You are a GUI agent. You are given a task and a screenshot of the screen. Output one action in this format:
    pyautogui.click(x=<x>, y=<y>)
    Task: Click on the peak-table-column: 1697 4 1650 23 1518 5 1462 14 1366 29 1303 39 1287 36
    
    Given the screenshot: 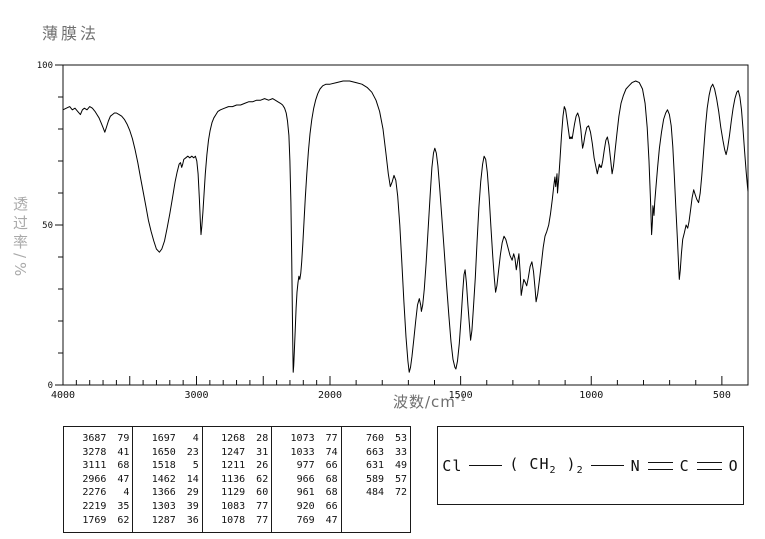 What is the action you would take?
    pyautogui.click(x=168, y=479)
    